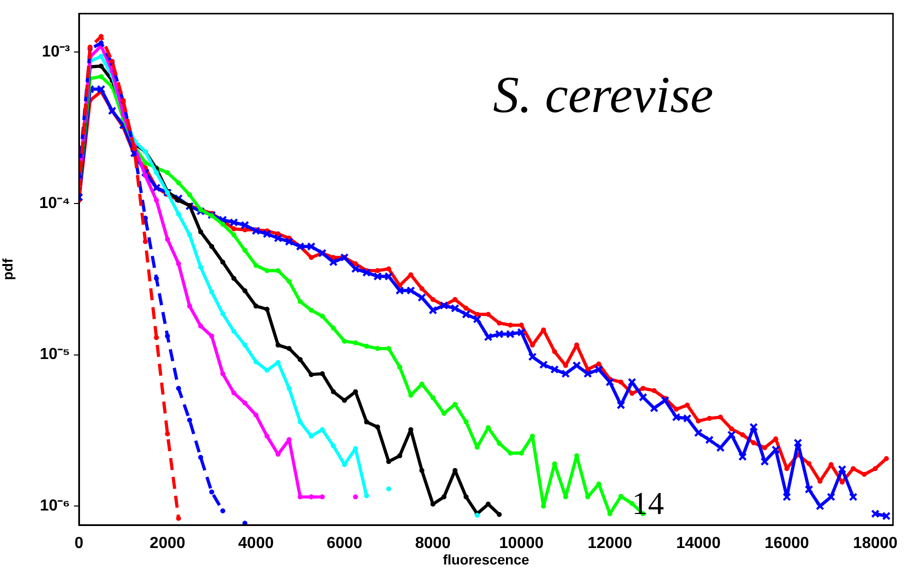 The image size is (920, 569). What do you see at coordinates (344, 543) in the screenshot?
I see `x-tick-label: 6000` at bounding box center [344, 543].